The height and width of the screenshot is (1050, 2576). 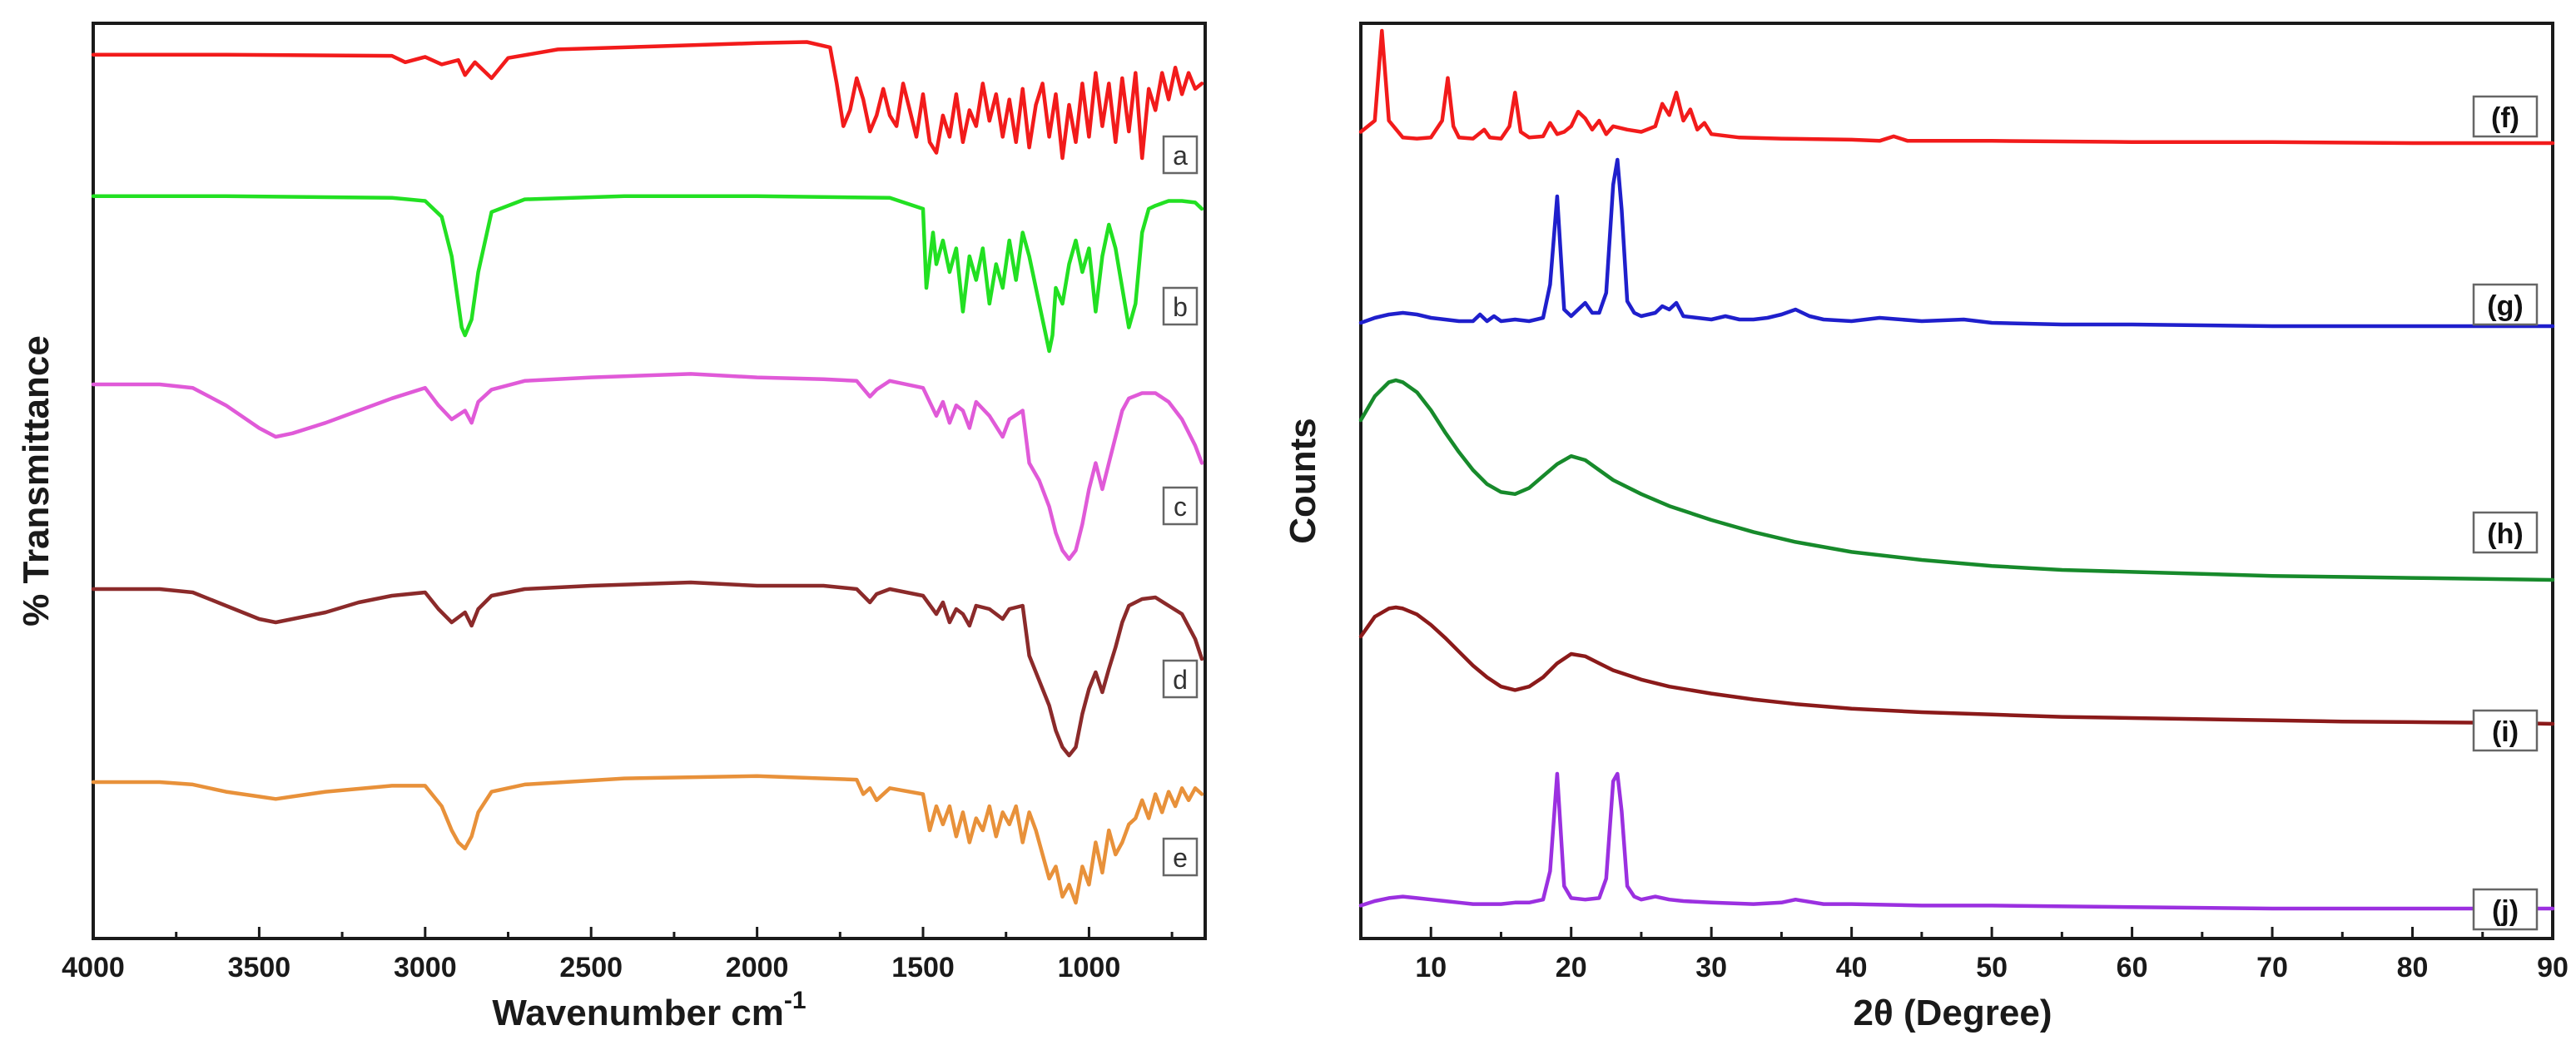 What do you see at coordinates (36, 481) in the screenshot?
I see `ftir-y-axis-title: % Transmittance` at bounding box center [36, 481].